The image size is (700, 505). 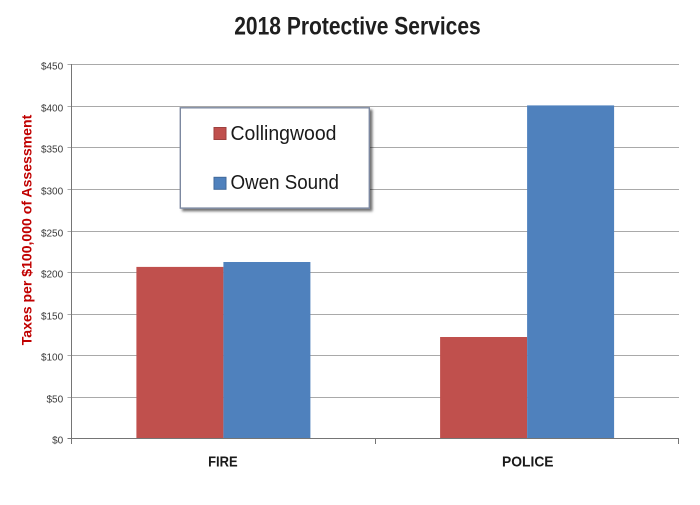 What do you see at coordinates (285, 183) in the screenshot?
I see `svg-text: Owen Sound` at bounding box center [285, 183].